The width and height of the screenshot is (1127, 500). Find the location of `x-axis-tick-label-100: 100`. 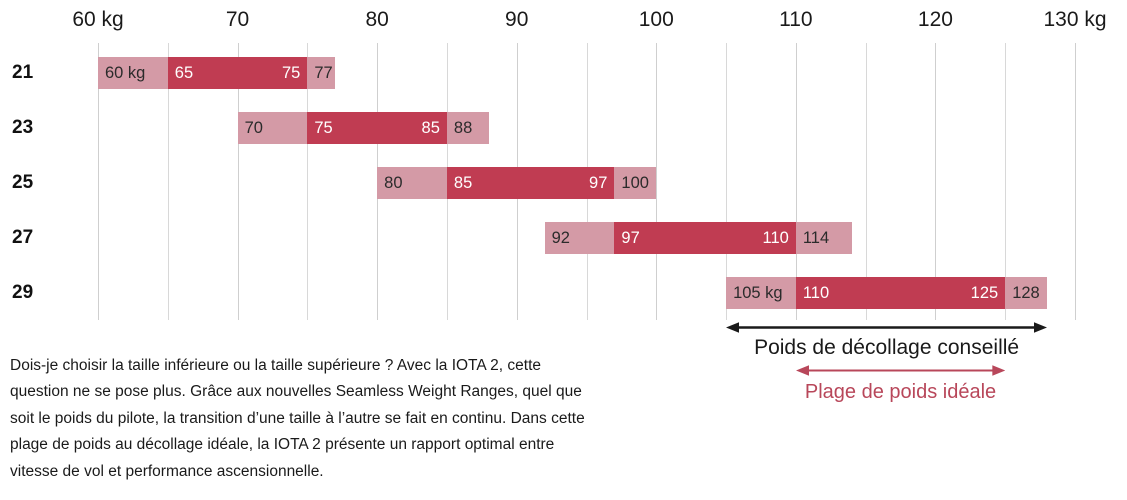

x-axis-tick-label-100: 100 is located at coordinates (656, 19).